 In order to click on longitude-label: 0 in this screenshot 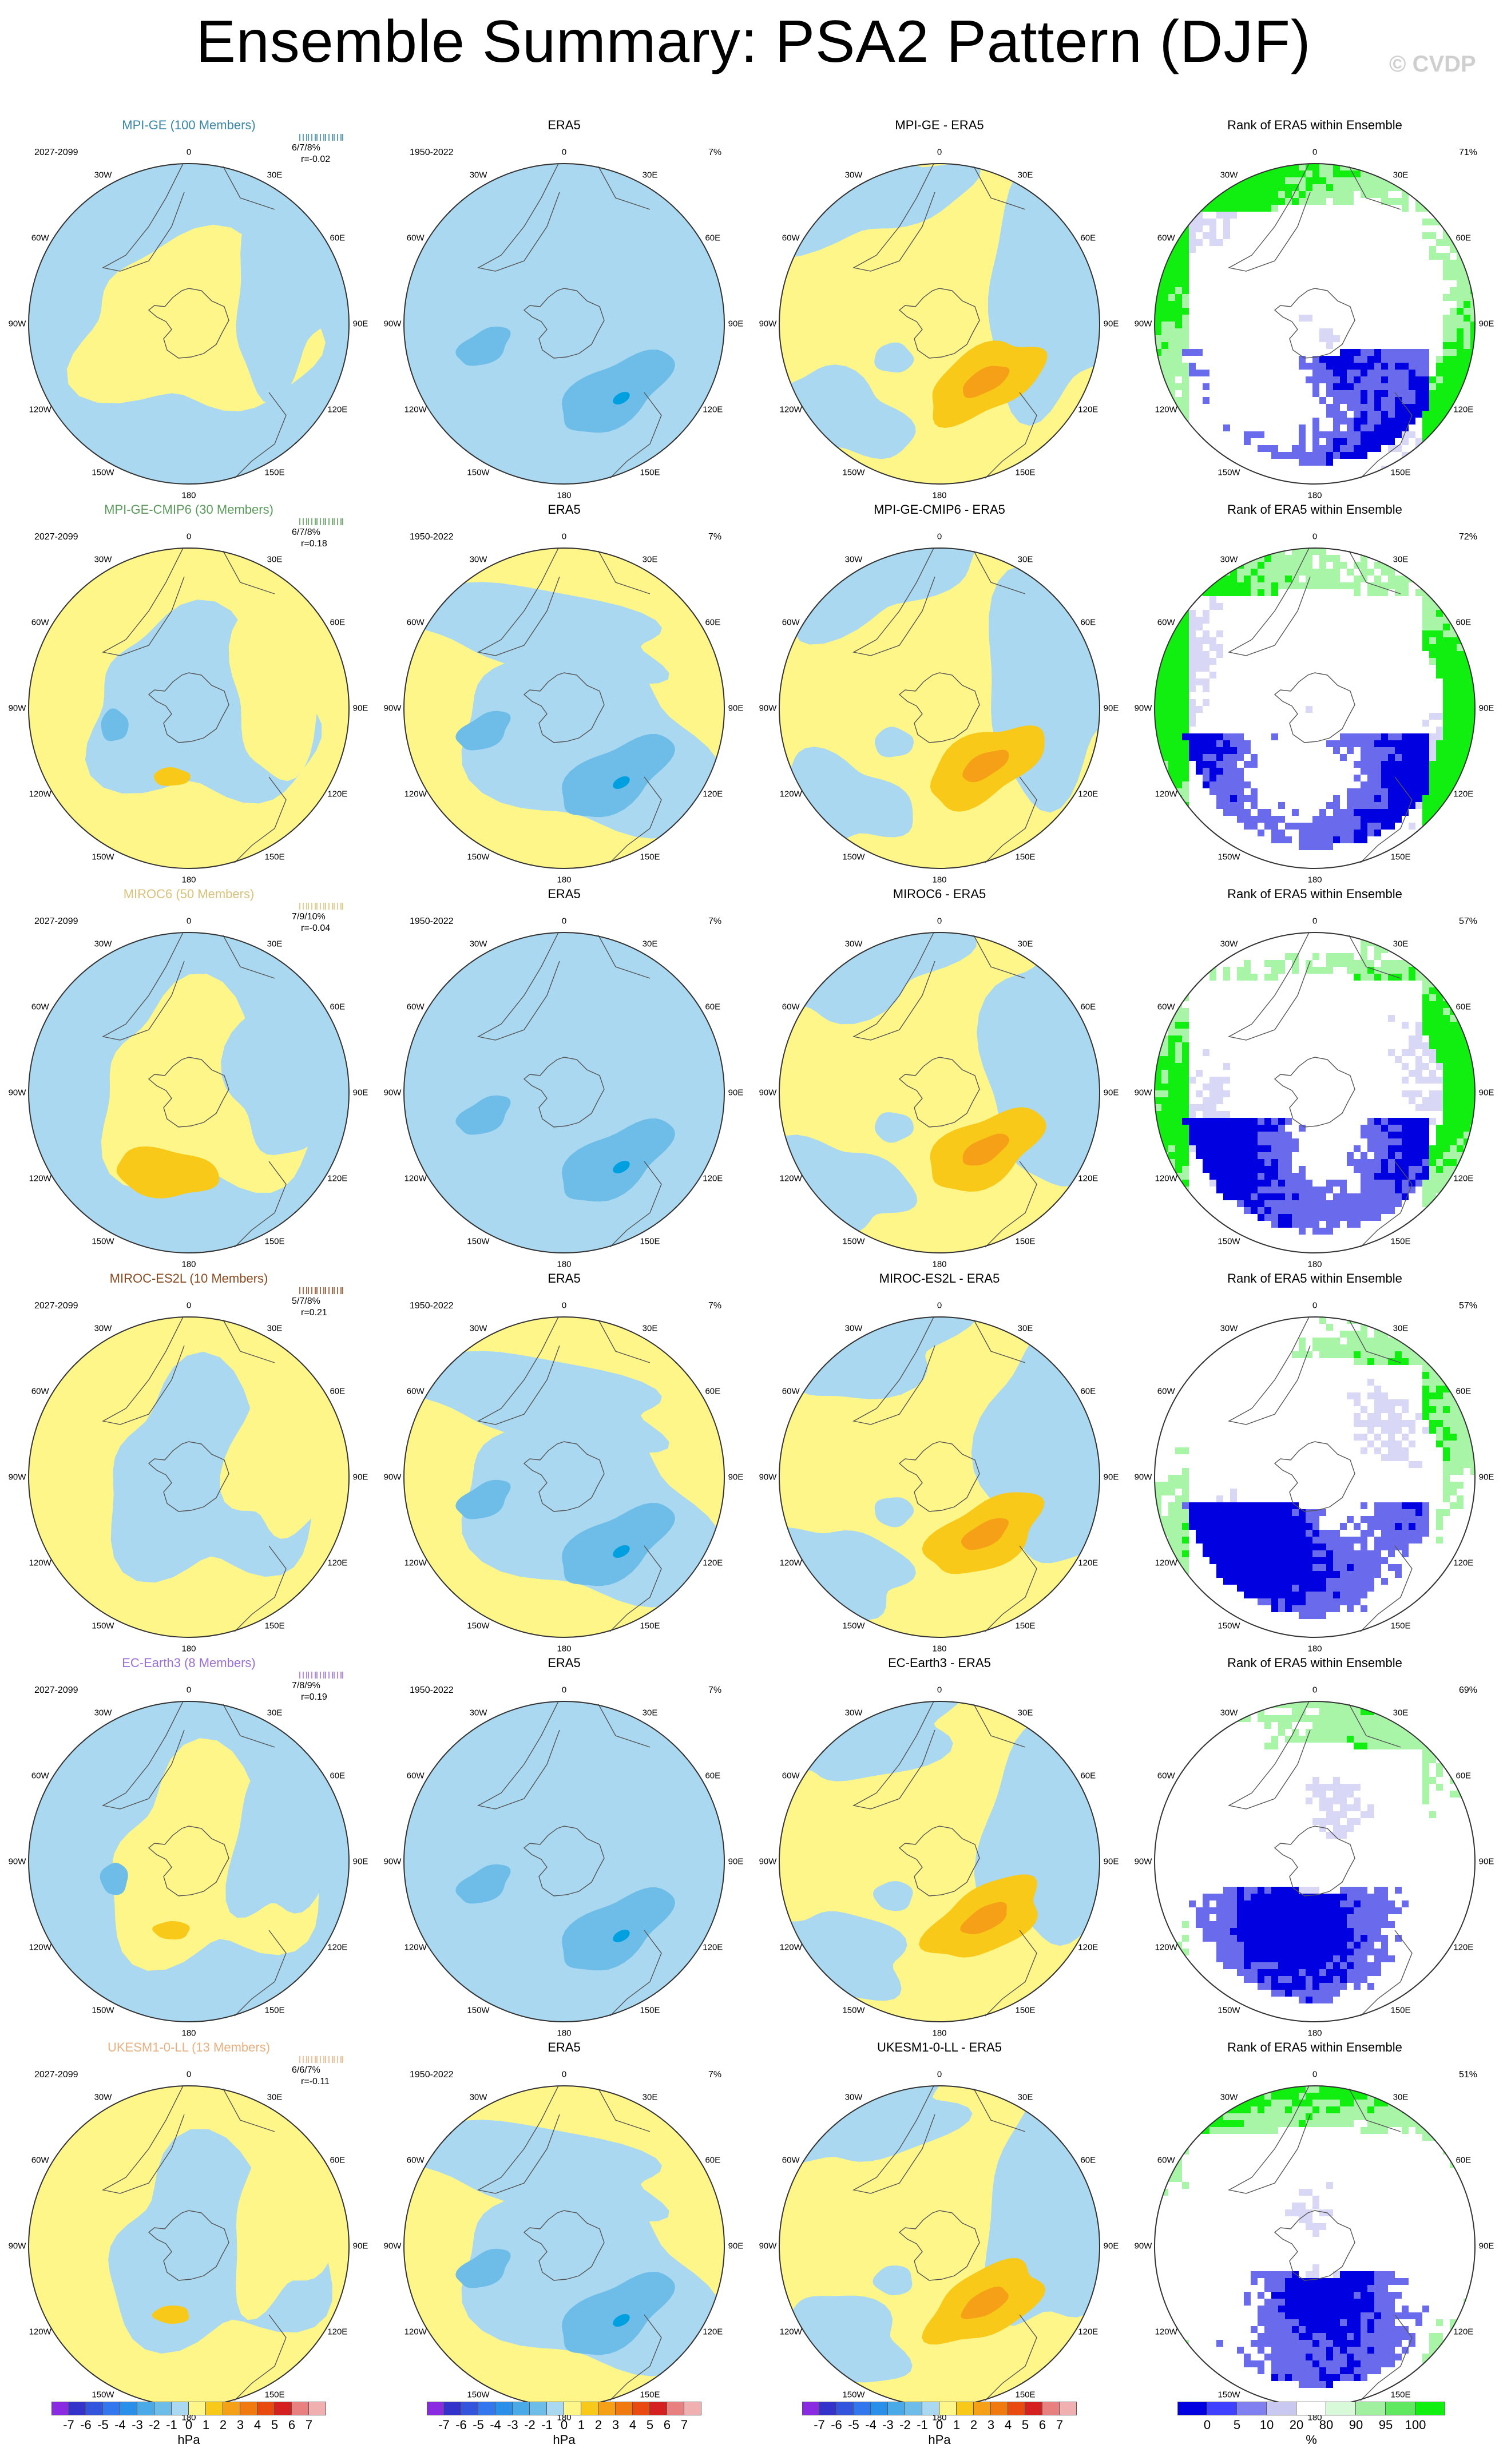, I will do `click(189, 152)`.